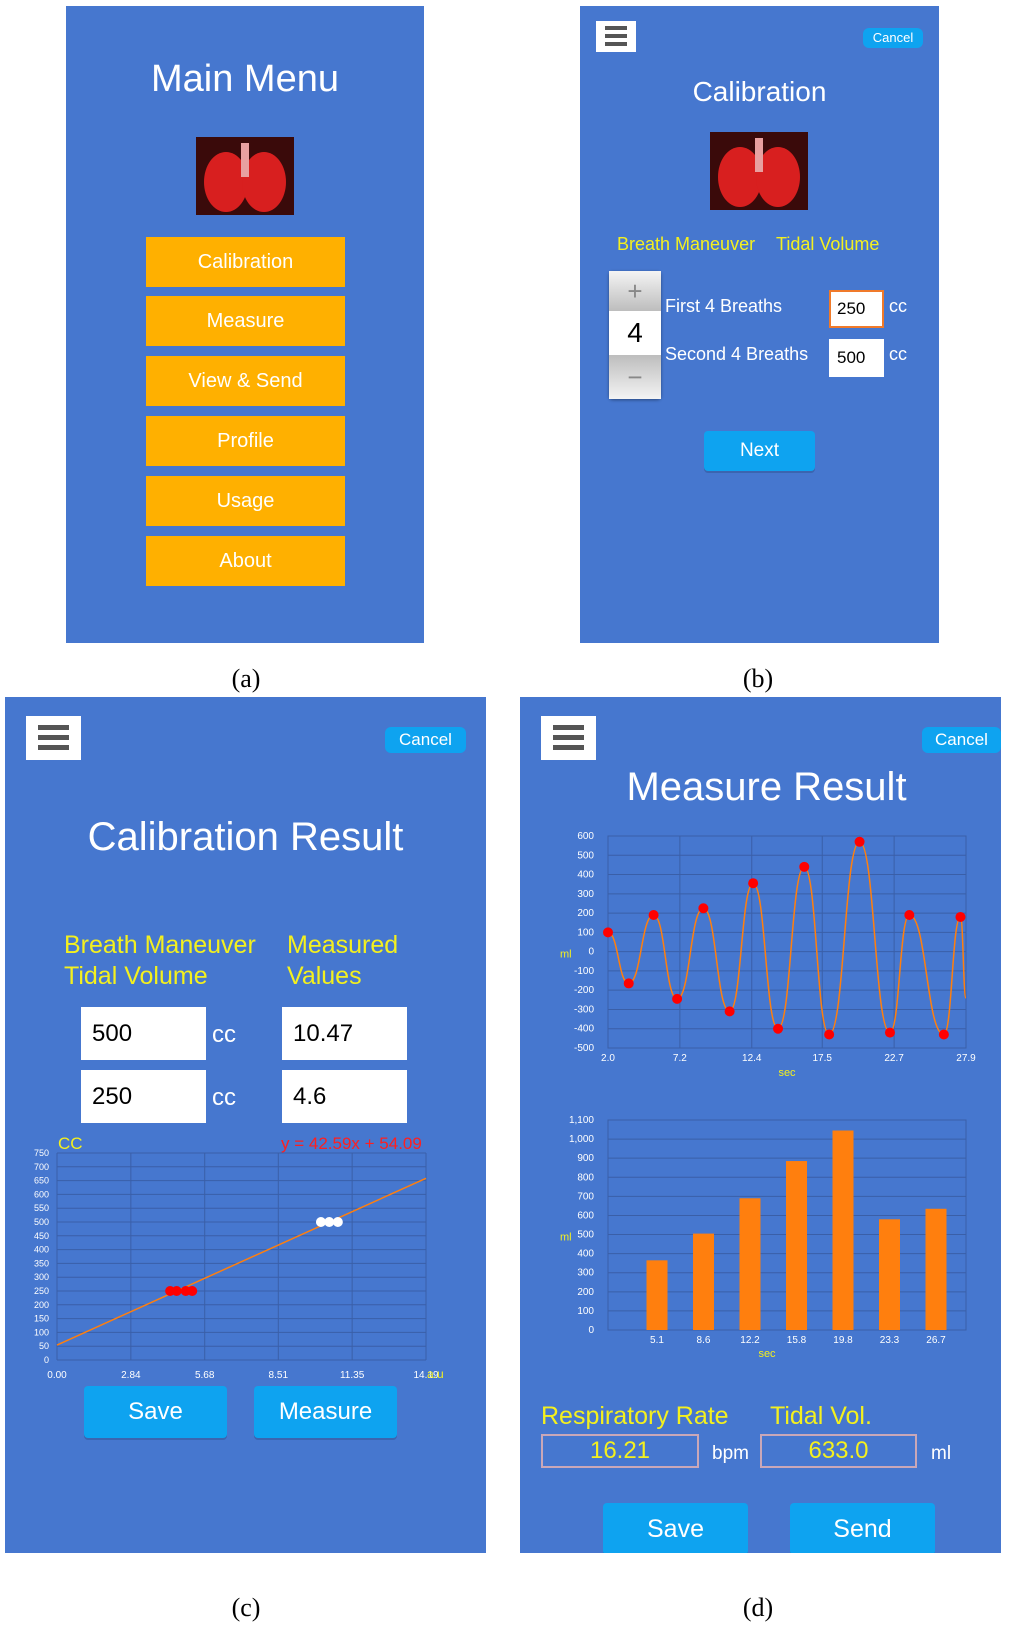 Image resolution: width=1024 pixels, height=1631 pixels. I want to click on tidal-volume-unit: ml, so click(941, 1453).